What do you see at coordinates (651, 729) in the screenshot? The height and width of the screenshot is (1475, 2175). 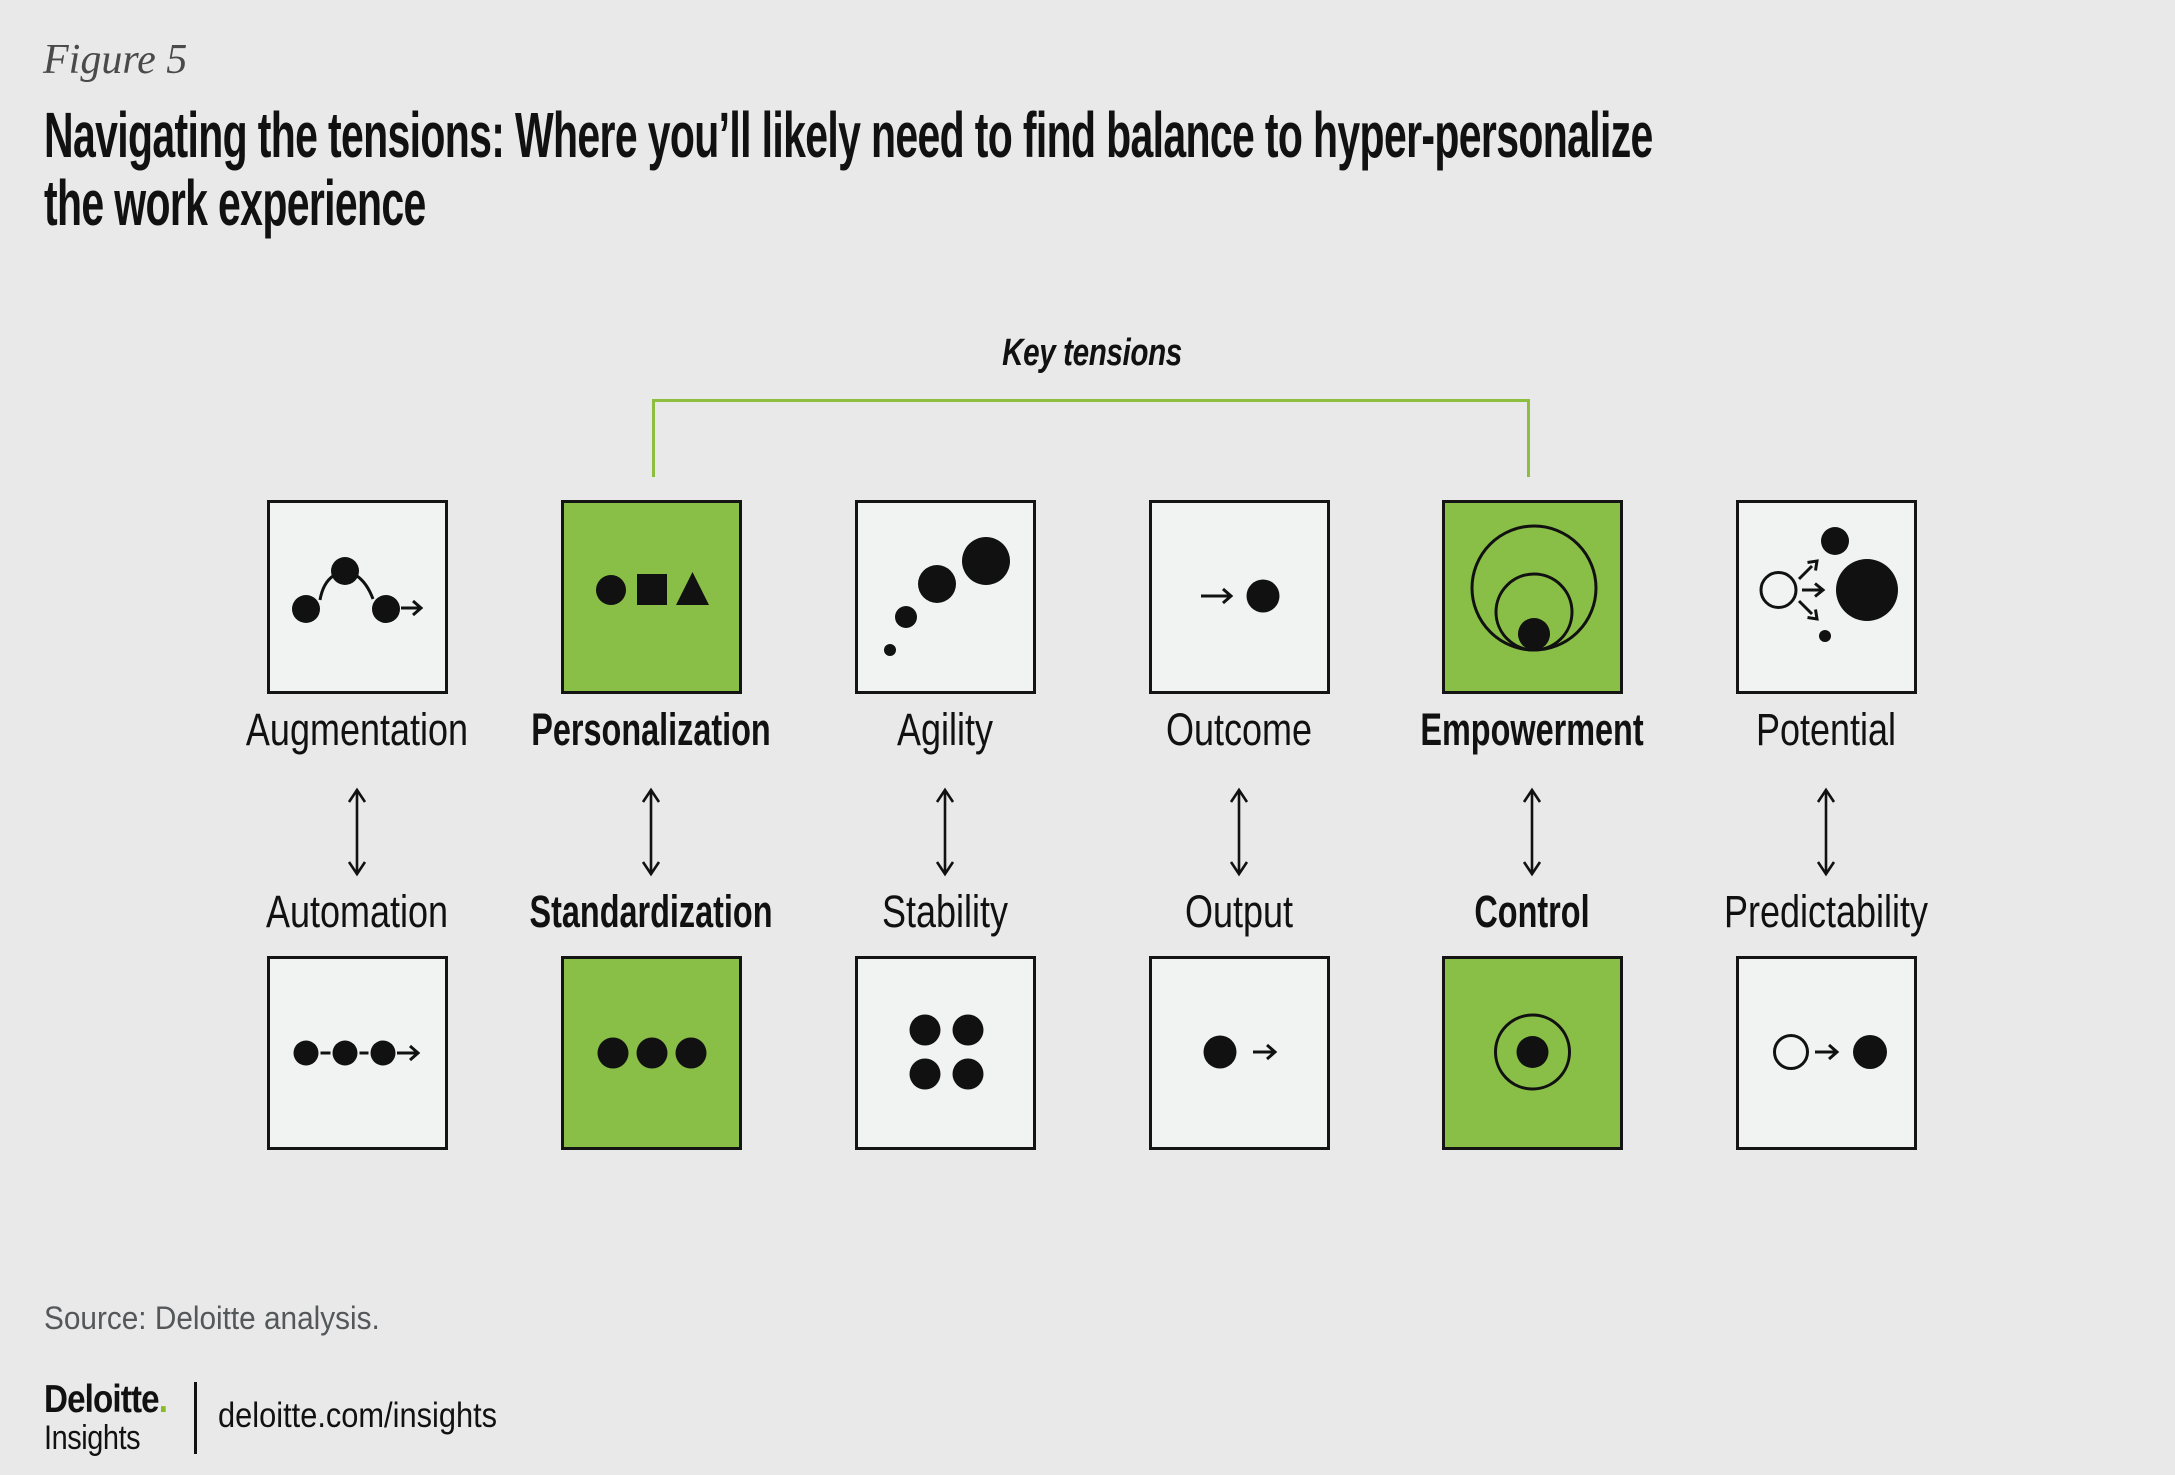 I see `personalization-label: Personalization` at bounding box center [651, 729].